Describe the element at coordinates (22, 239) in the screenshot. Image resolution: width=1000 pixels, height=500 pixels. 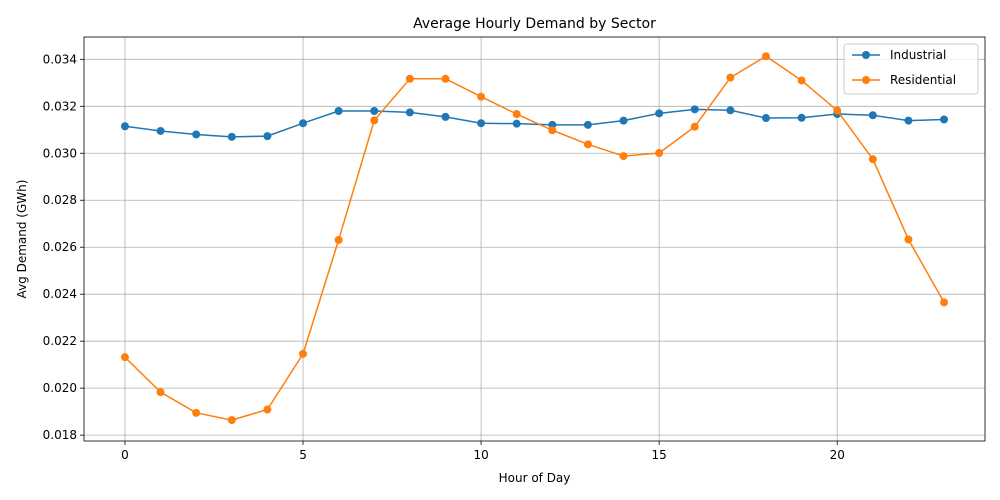
I see `y-axis-label: Avg Demand (GWh)` at that location.